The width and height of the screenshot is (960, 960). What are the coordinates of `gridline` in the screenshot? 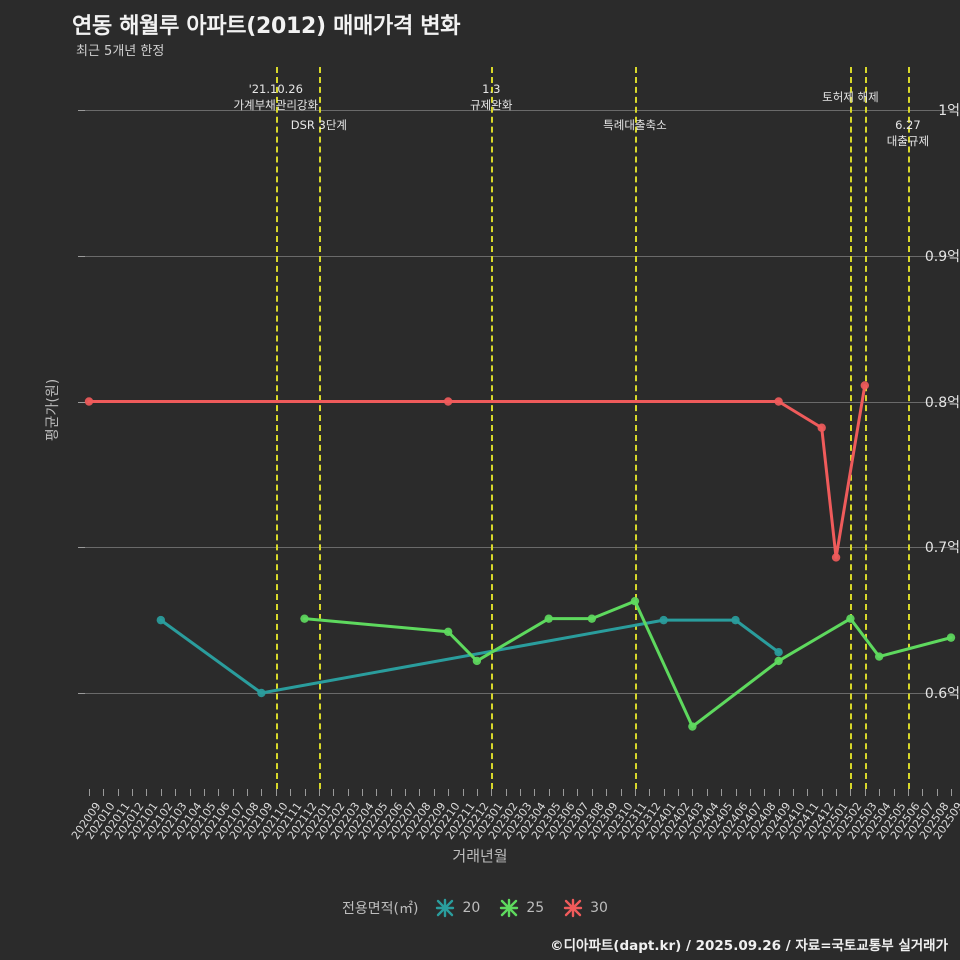 It's located at (519, 548).